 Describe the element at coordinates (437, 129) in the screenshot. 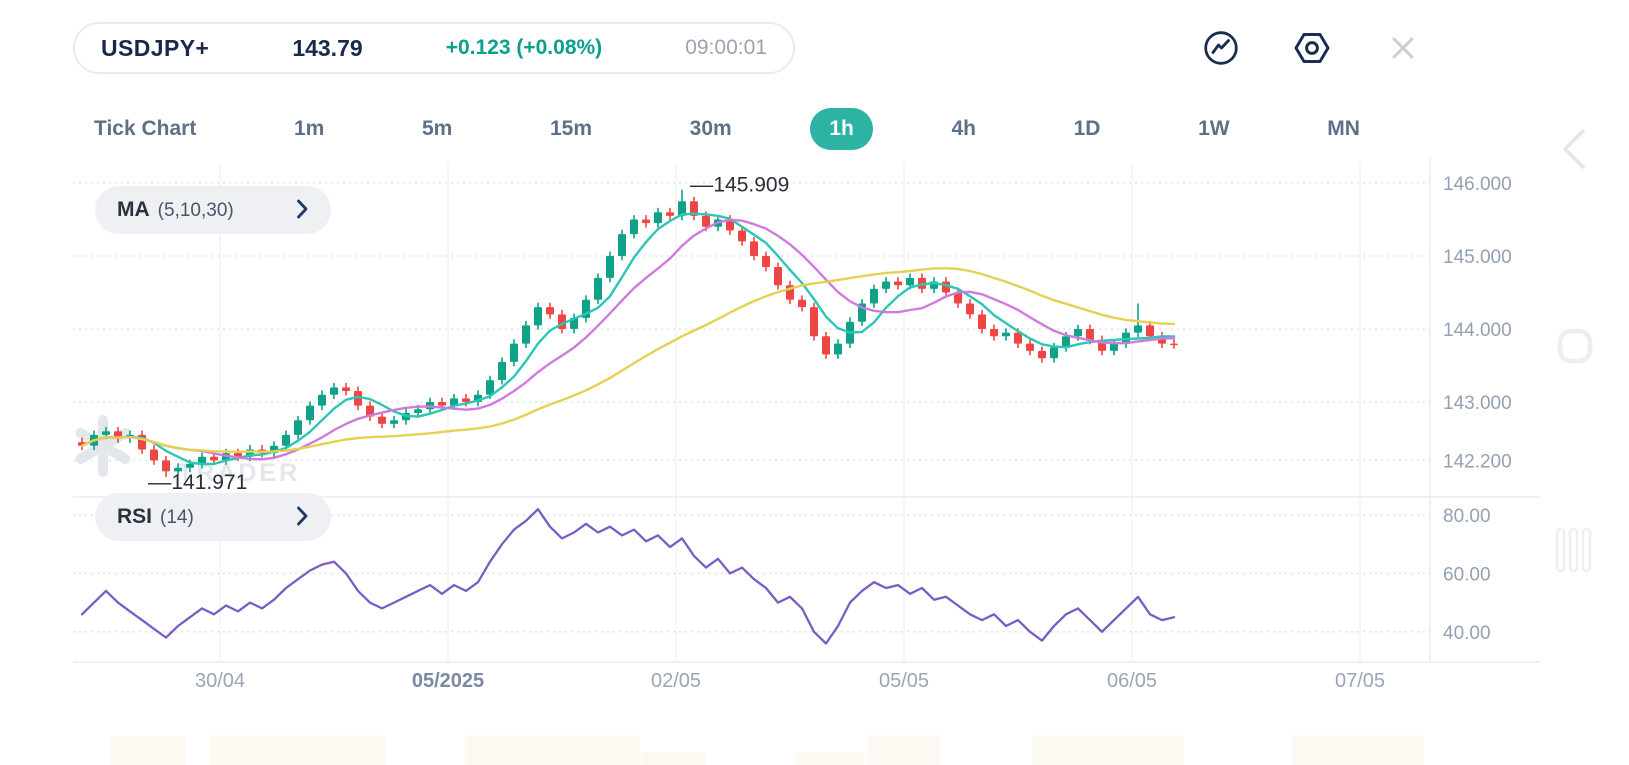

I see `tab-5m: 5m` at that location.